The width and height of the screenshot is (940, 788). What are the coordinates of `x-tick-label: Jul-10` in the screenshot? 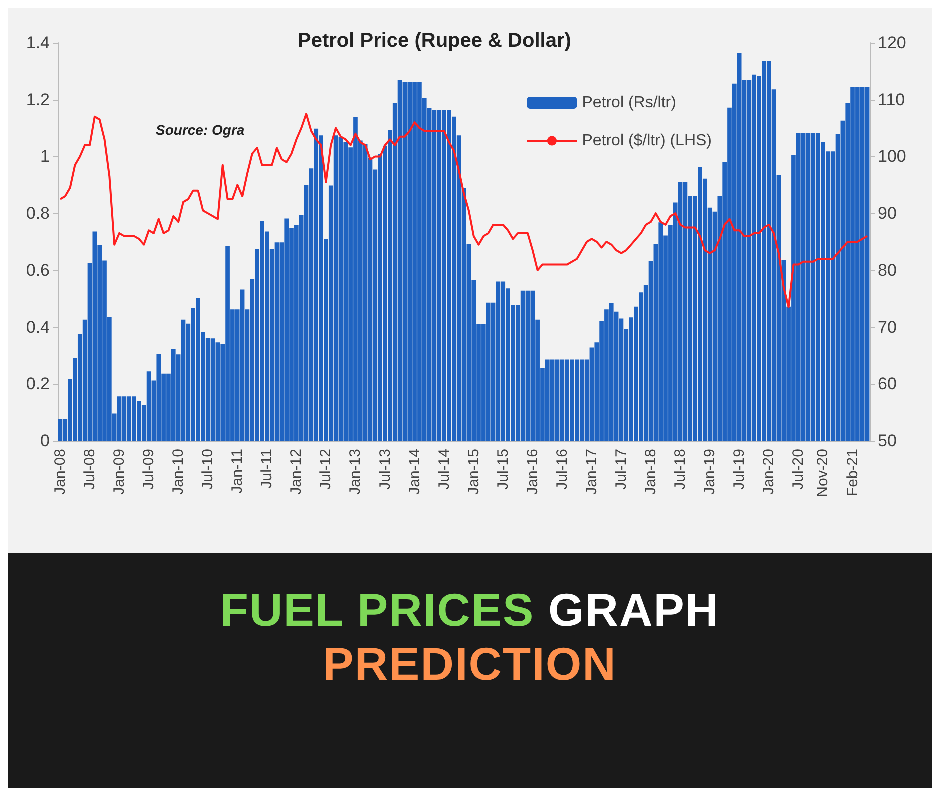 It's located at (208, 469).